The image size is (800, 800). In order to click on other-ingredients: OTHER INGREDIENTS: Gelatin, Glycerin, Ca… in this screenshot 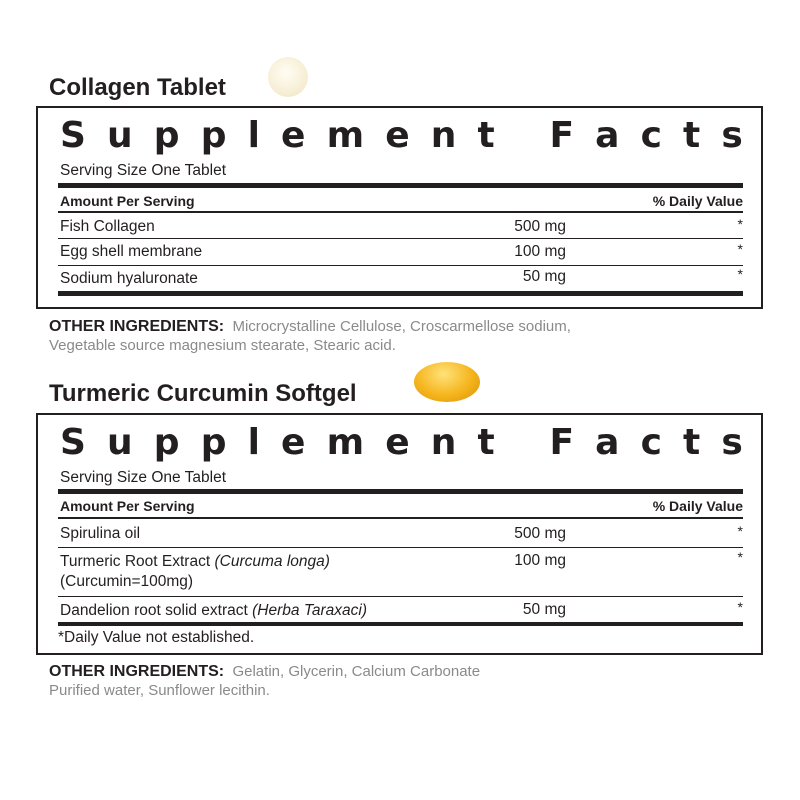, I will do `click(264, 681)`.